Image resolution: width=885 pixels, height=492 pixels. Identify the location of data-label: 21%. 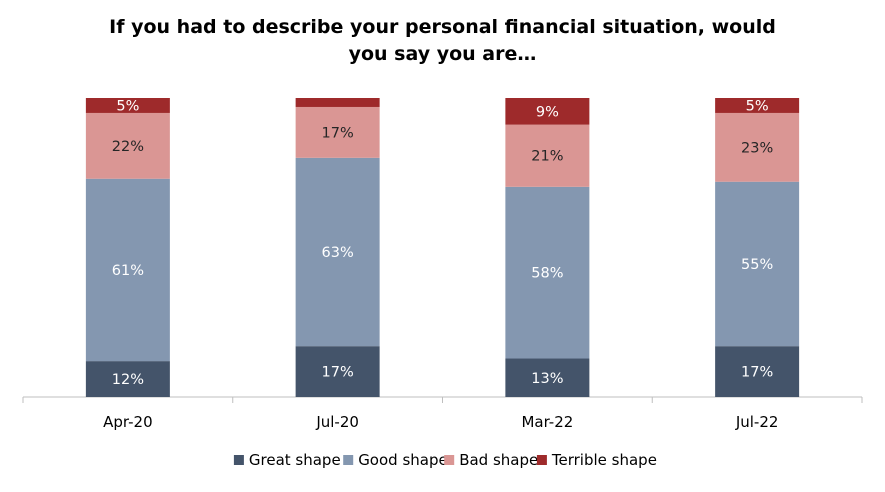
(547, 157).